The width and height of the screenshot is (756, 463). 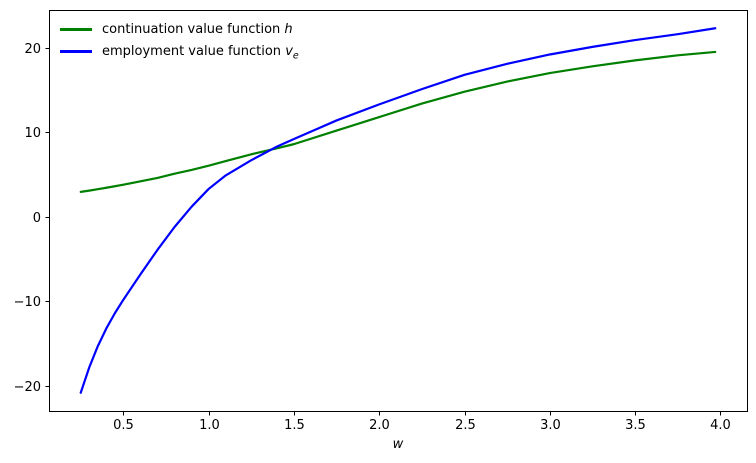 What do you see at coordinates (37, 218) in the screenshot?
I see `y-tick-label: 0` at bounding box center [37, 218].